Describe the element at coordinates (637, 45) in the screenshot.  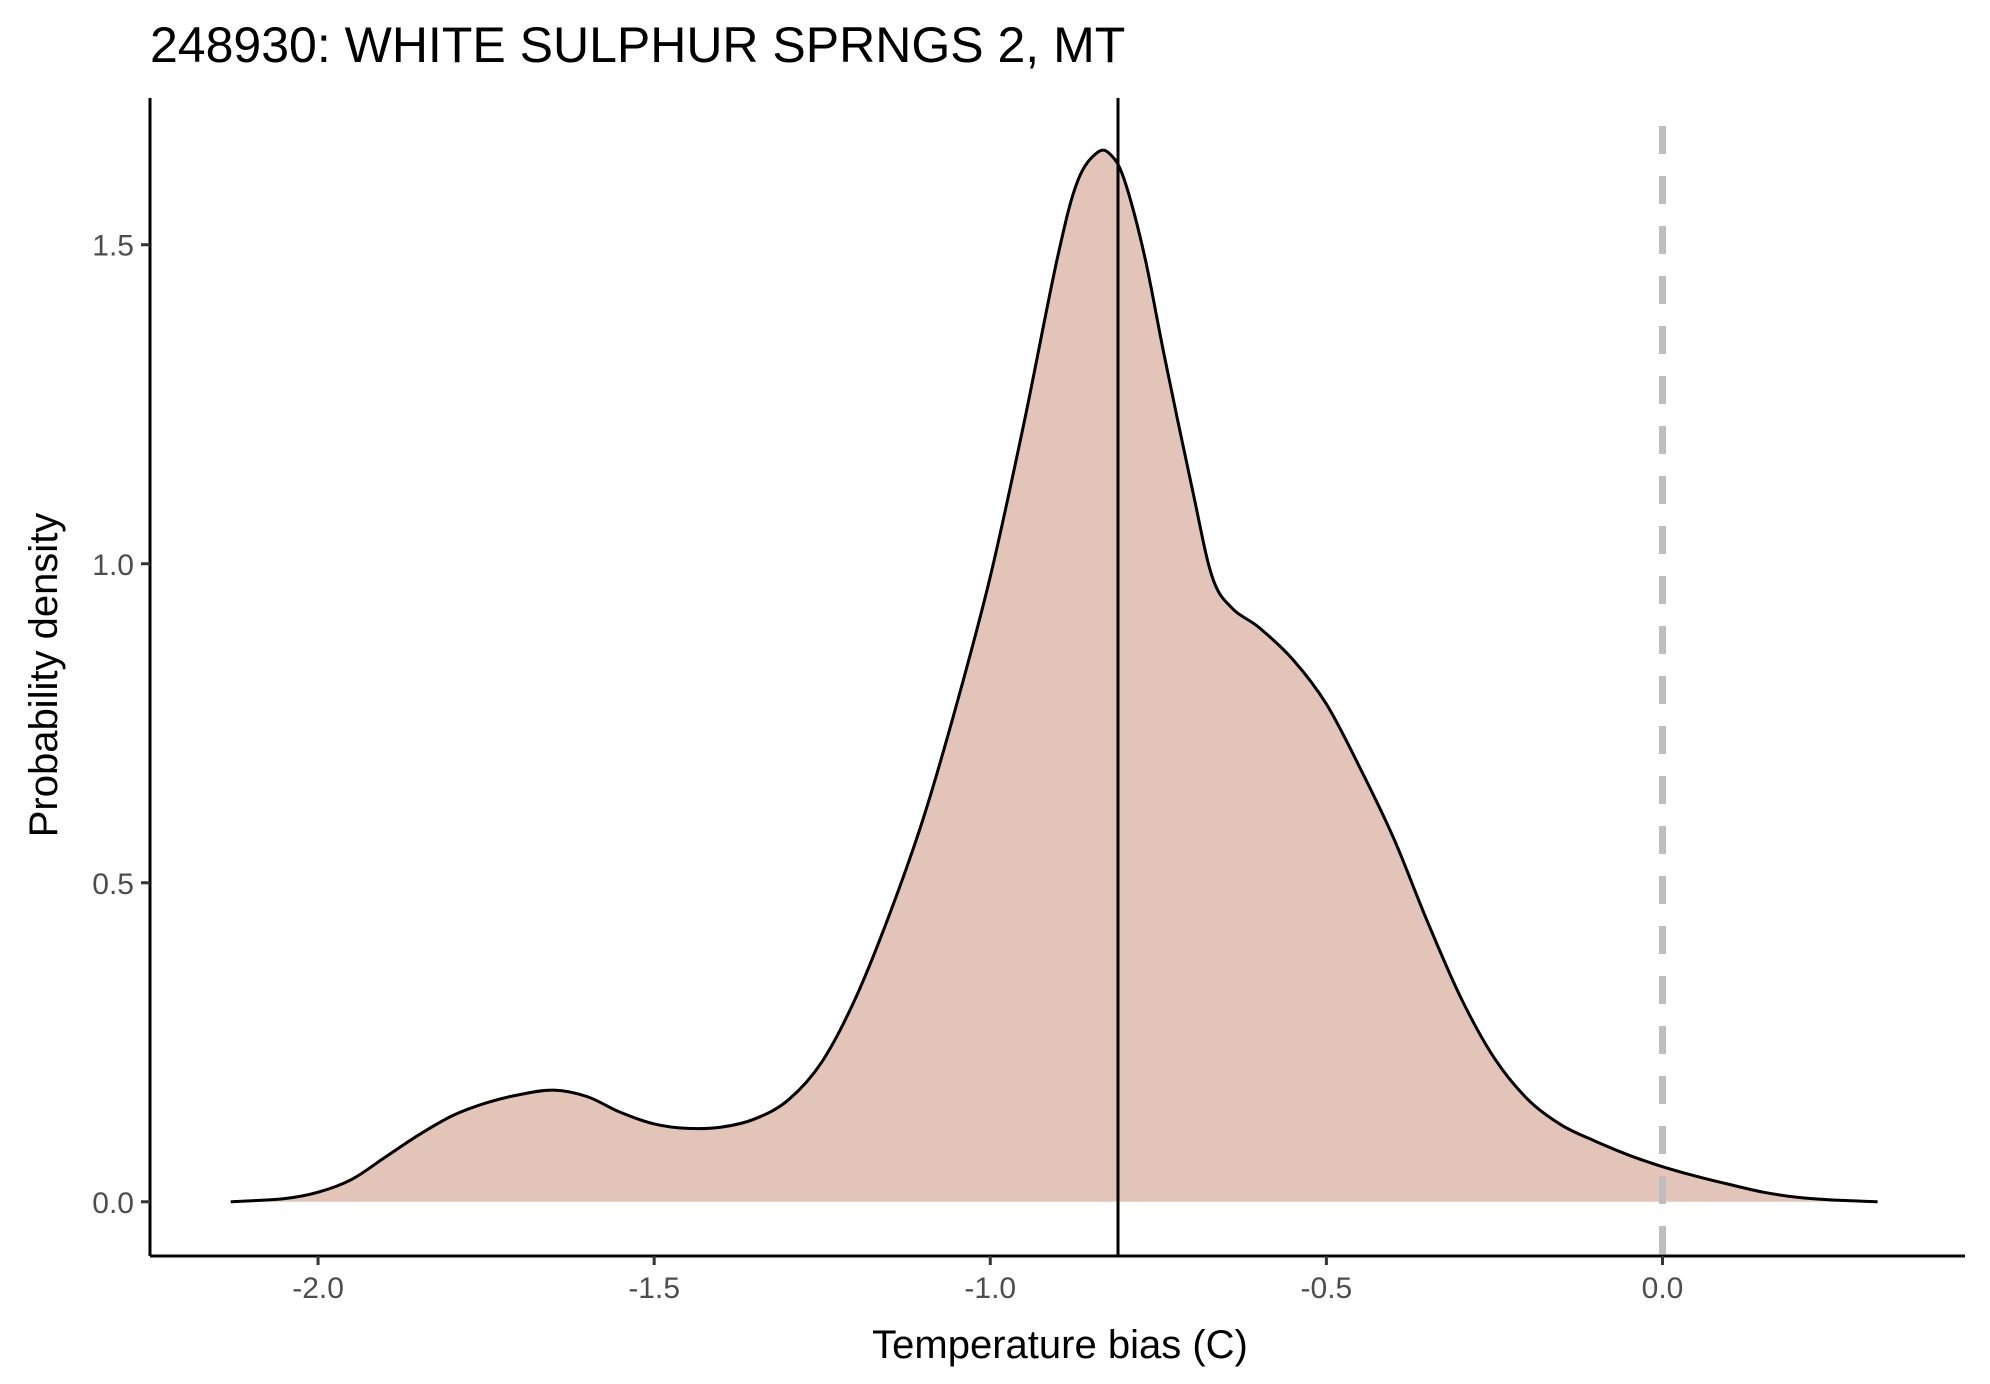
I see `chart-title: 248930: WHITE SULPHUR SPRNGS 2, MT` at that location.